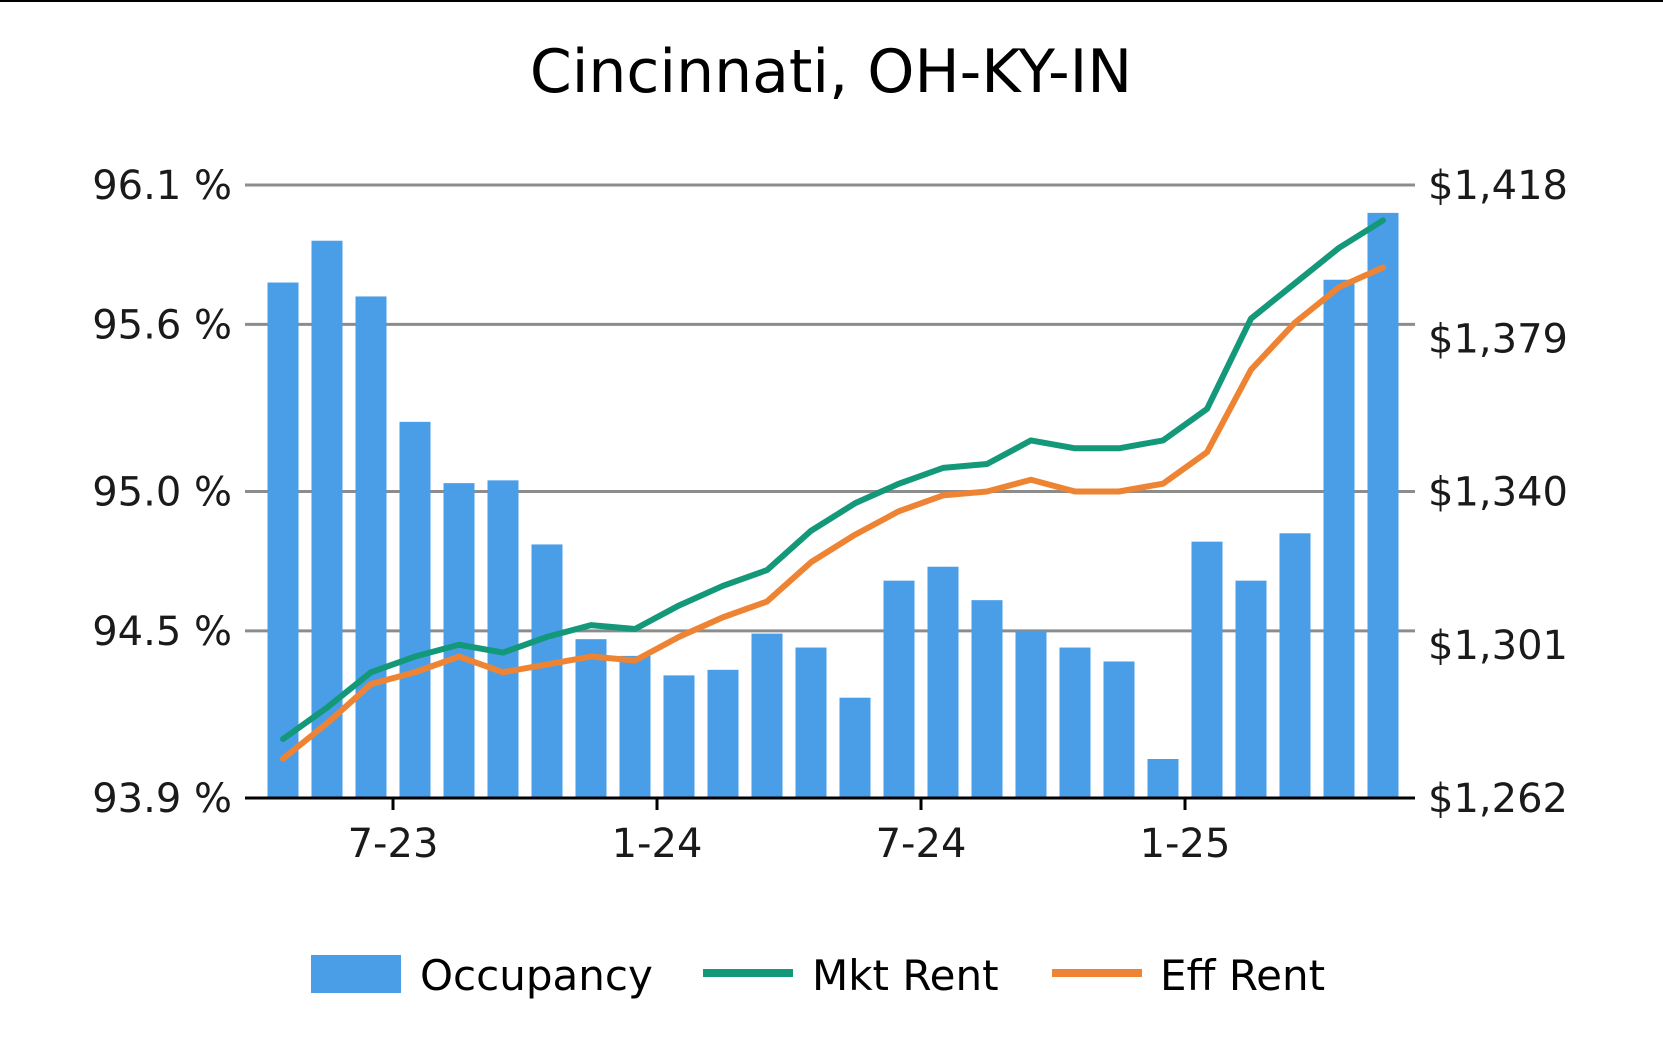  I want to click on legend-mkt-rent-label: Mkt Rent, so click(905, 975).